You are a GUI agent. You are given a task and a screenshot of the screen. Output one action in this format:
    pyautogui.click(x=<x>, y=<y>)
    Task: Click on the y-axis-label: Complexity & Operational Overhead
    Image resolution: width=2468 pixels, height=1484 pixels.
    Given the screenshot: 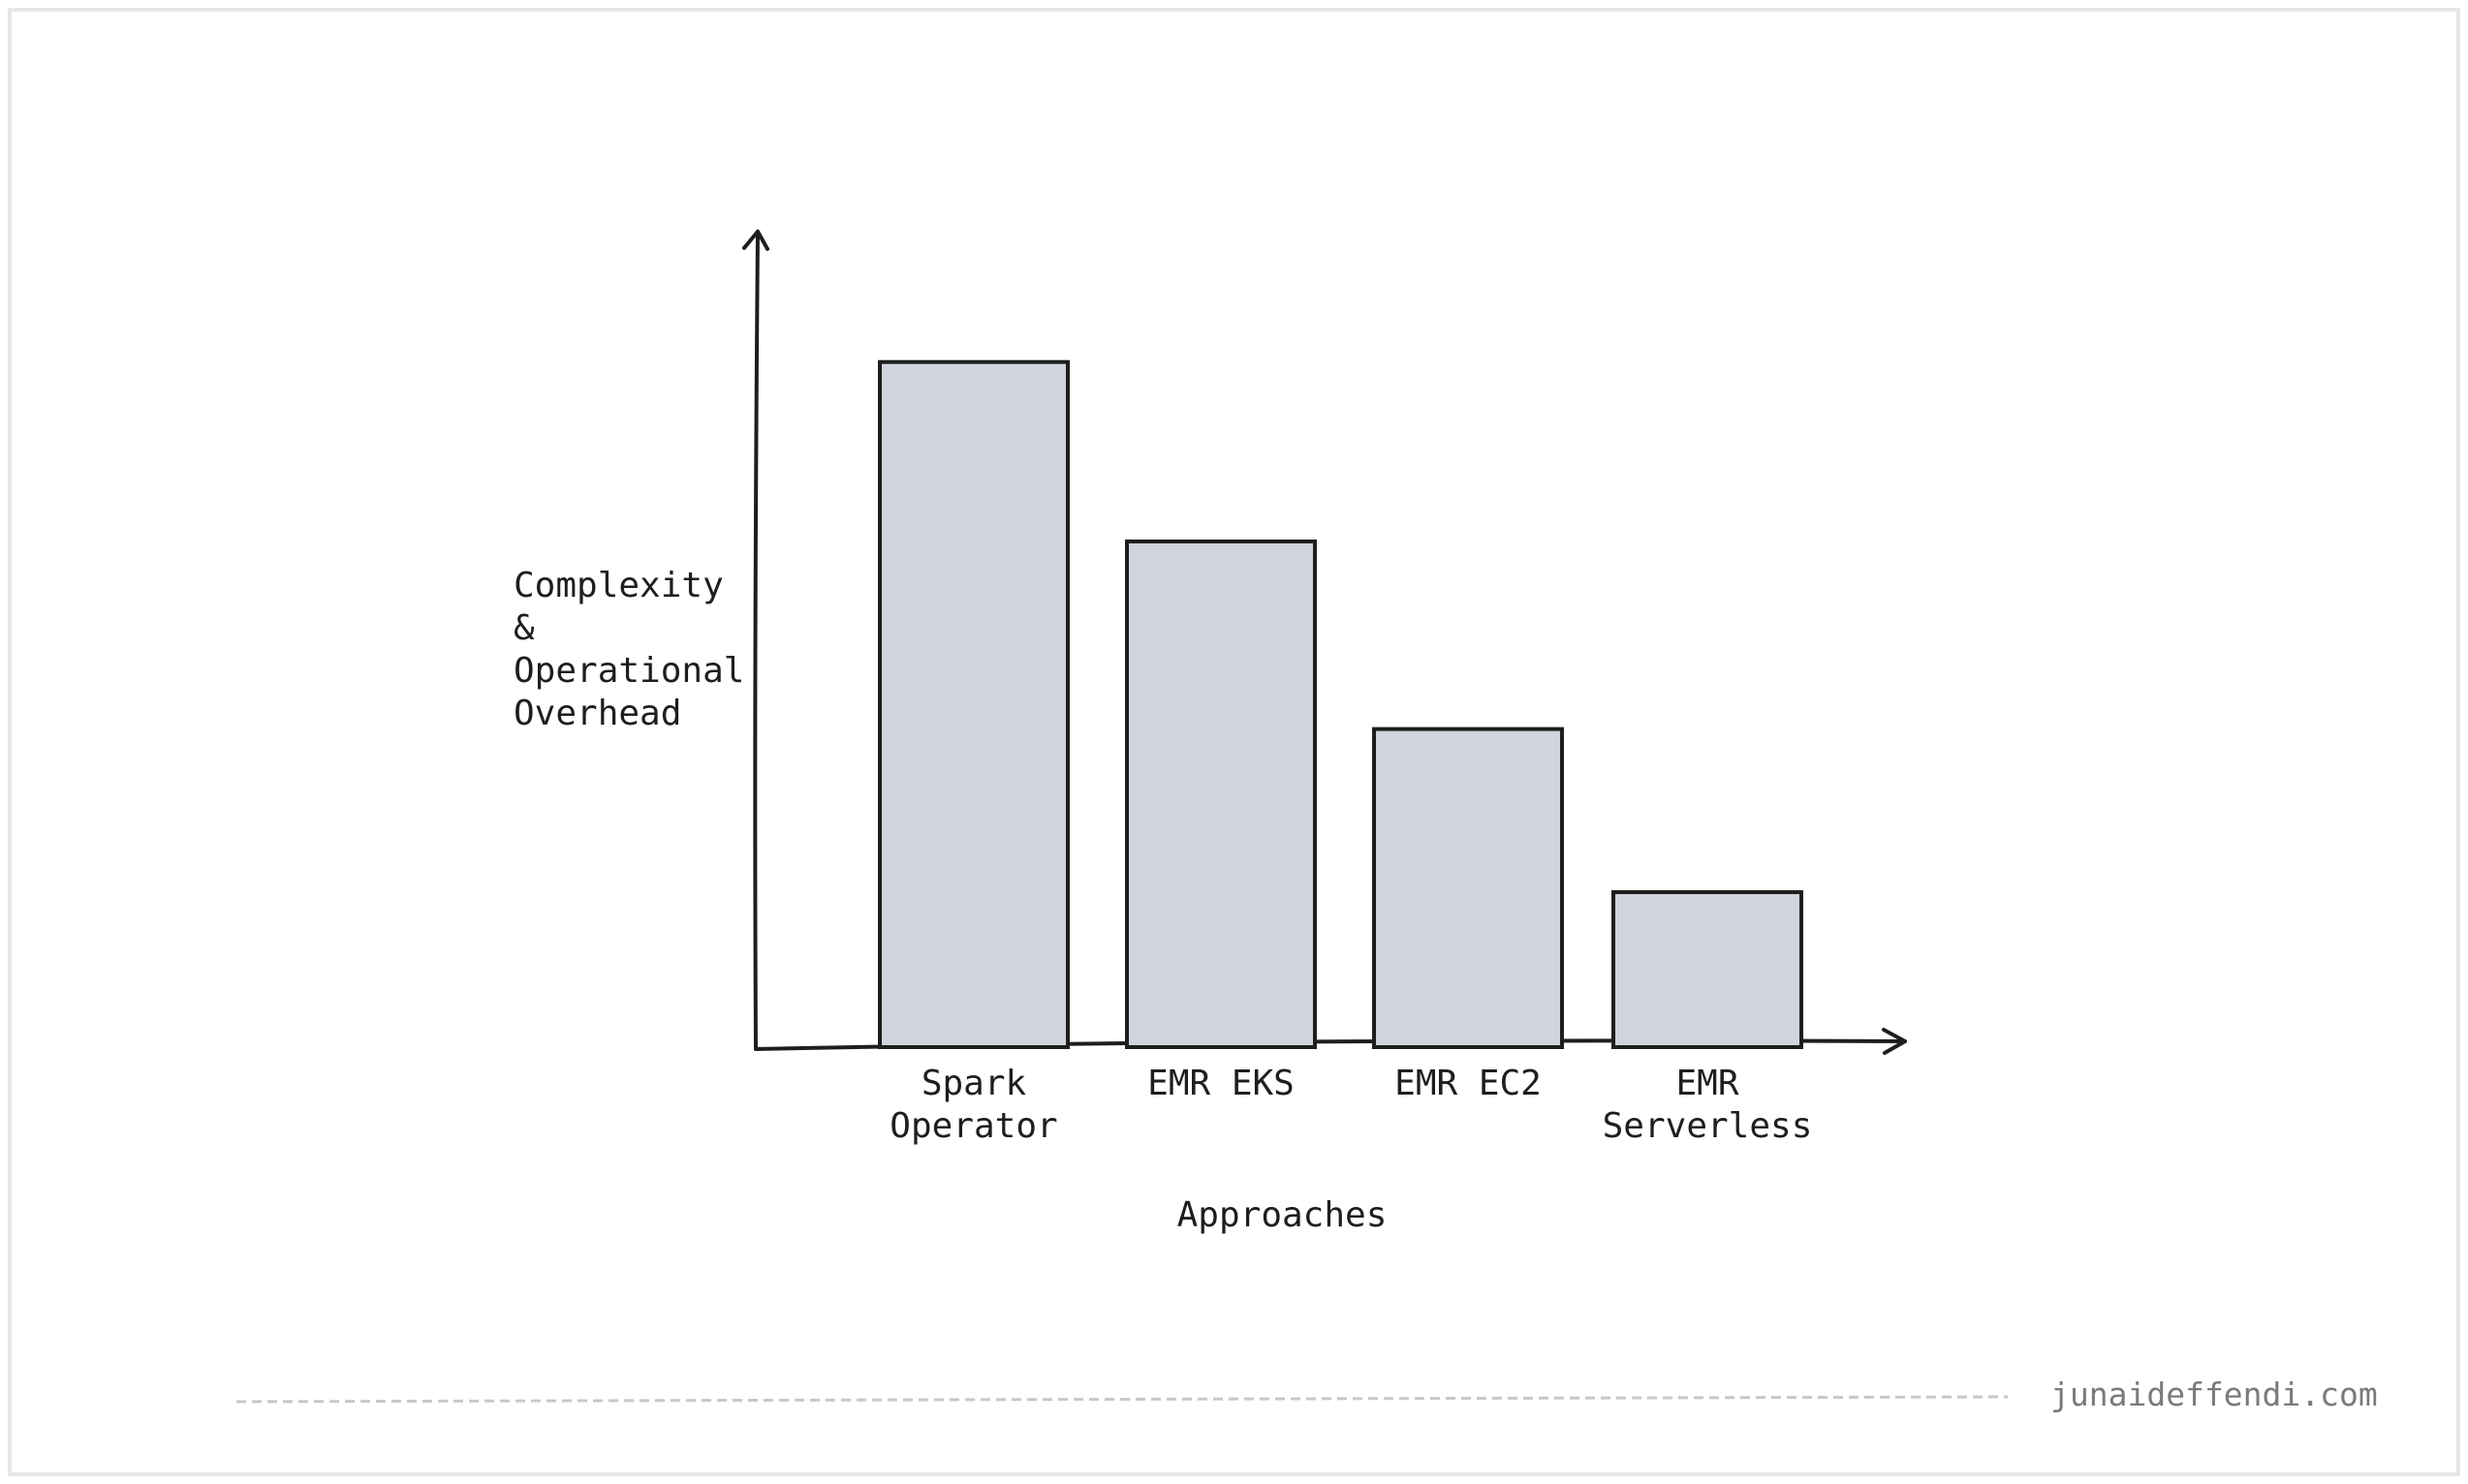 What is the action you would take?
    pyautogui.click(x=629, y=649)
    